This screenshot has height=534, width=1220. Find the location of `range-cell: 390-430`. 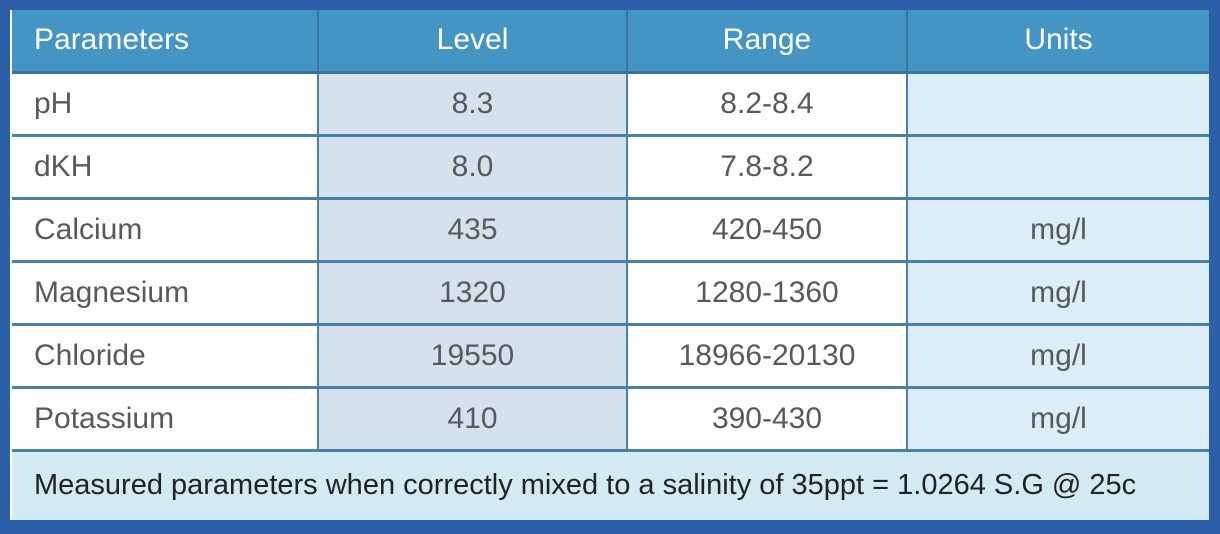

range-cell: 390-430 is located at coordinates (767, 418).